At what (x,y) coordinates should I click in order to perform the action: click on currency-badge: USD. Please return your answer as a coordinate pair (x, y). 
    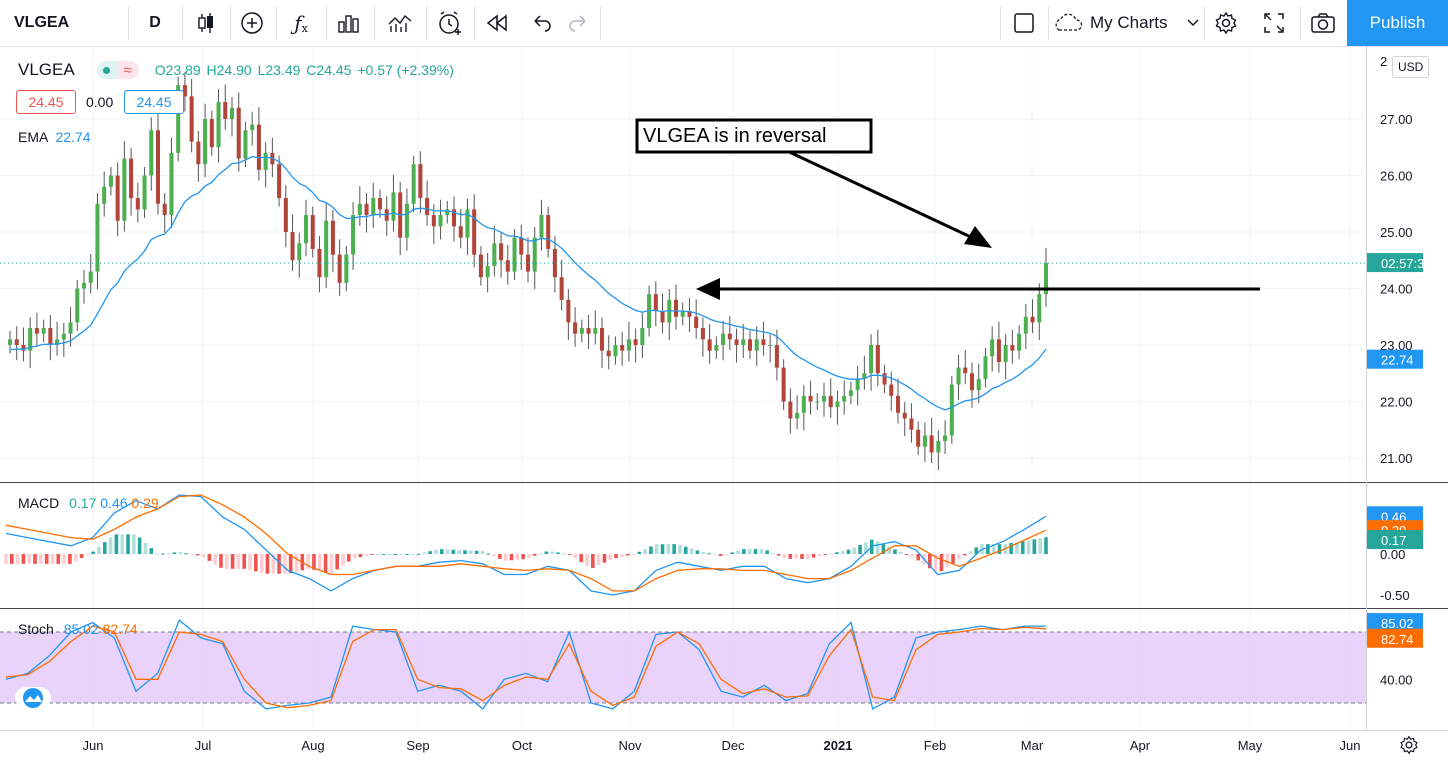
    Looking at the image, I should click on (1411, 67).